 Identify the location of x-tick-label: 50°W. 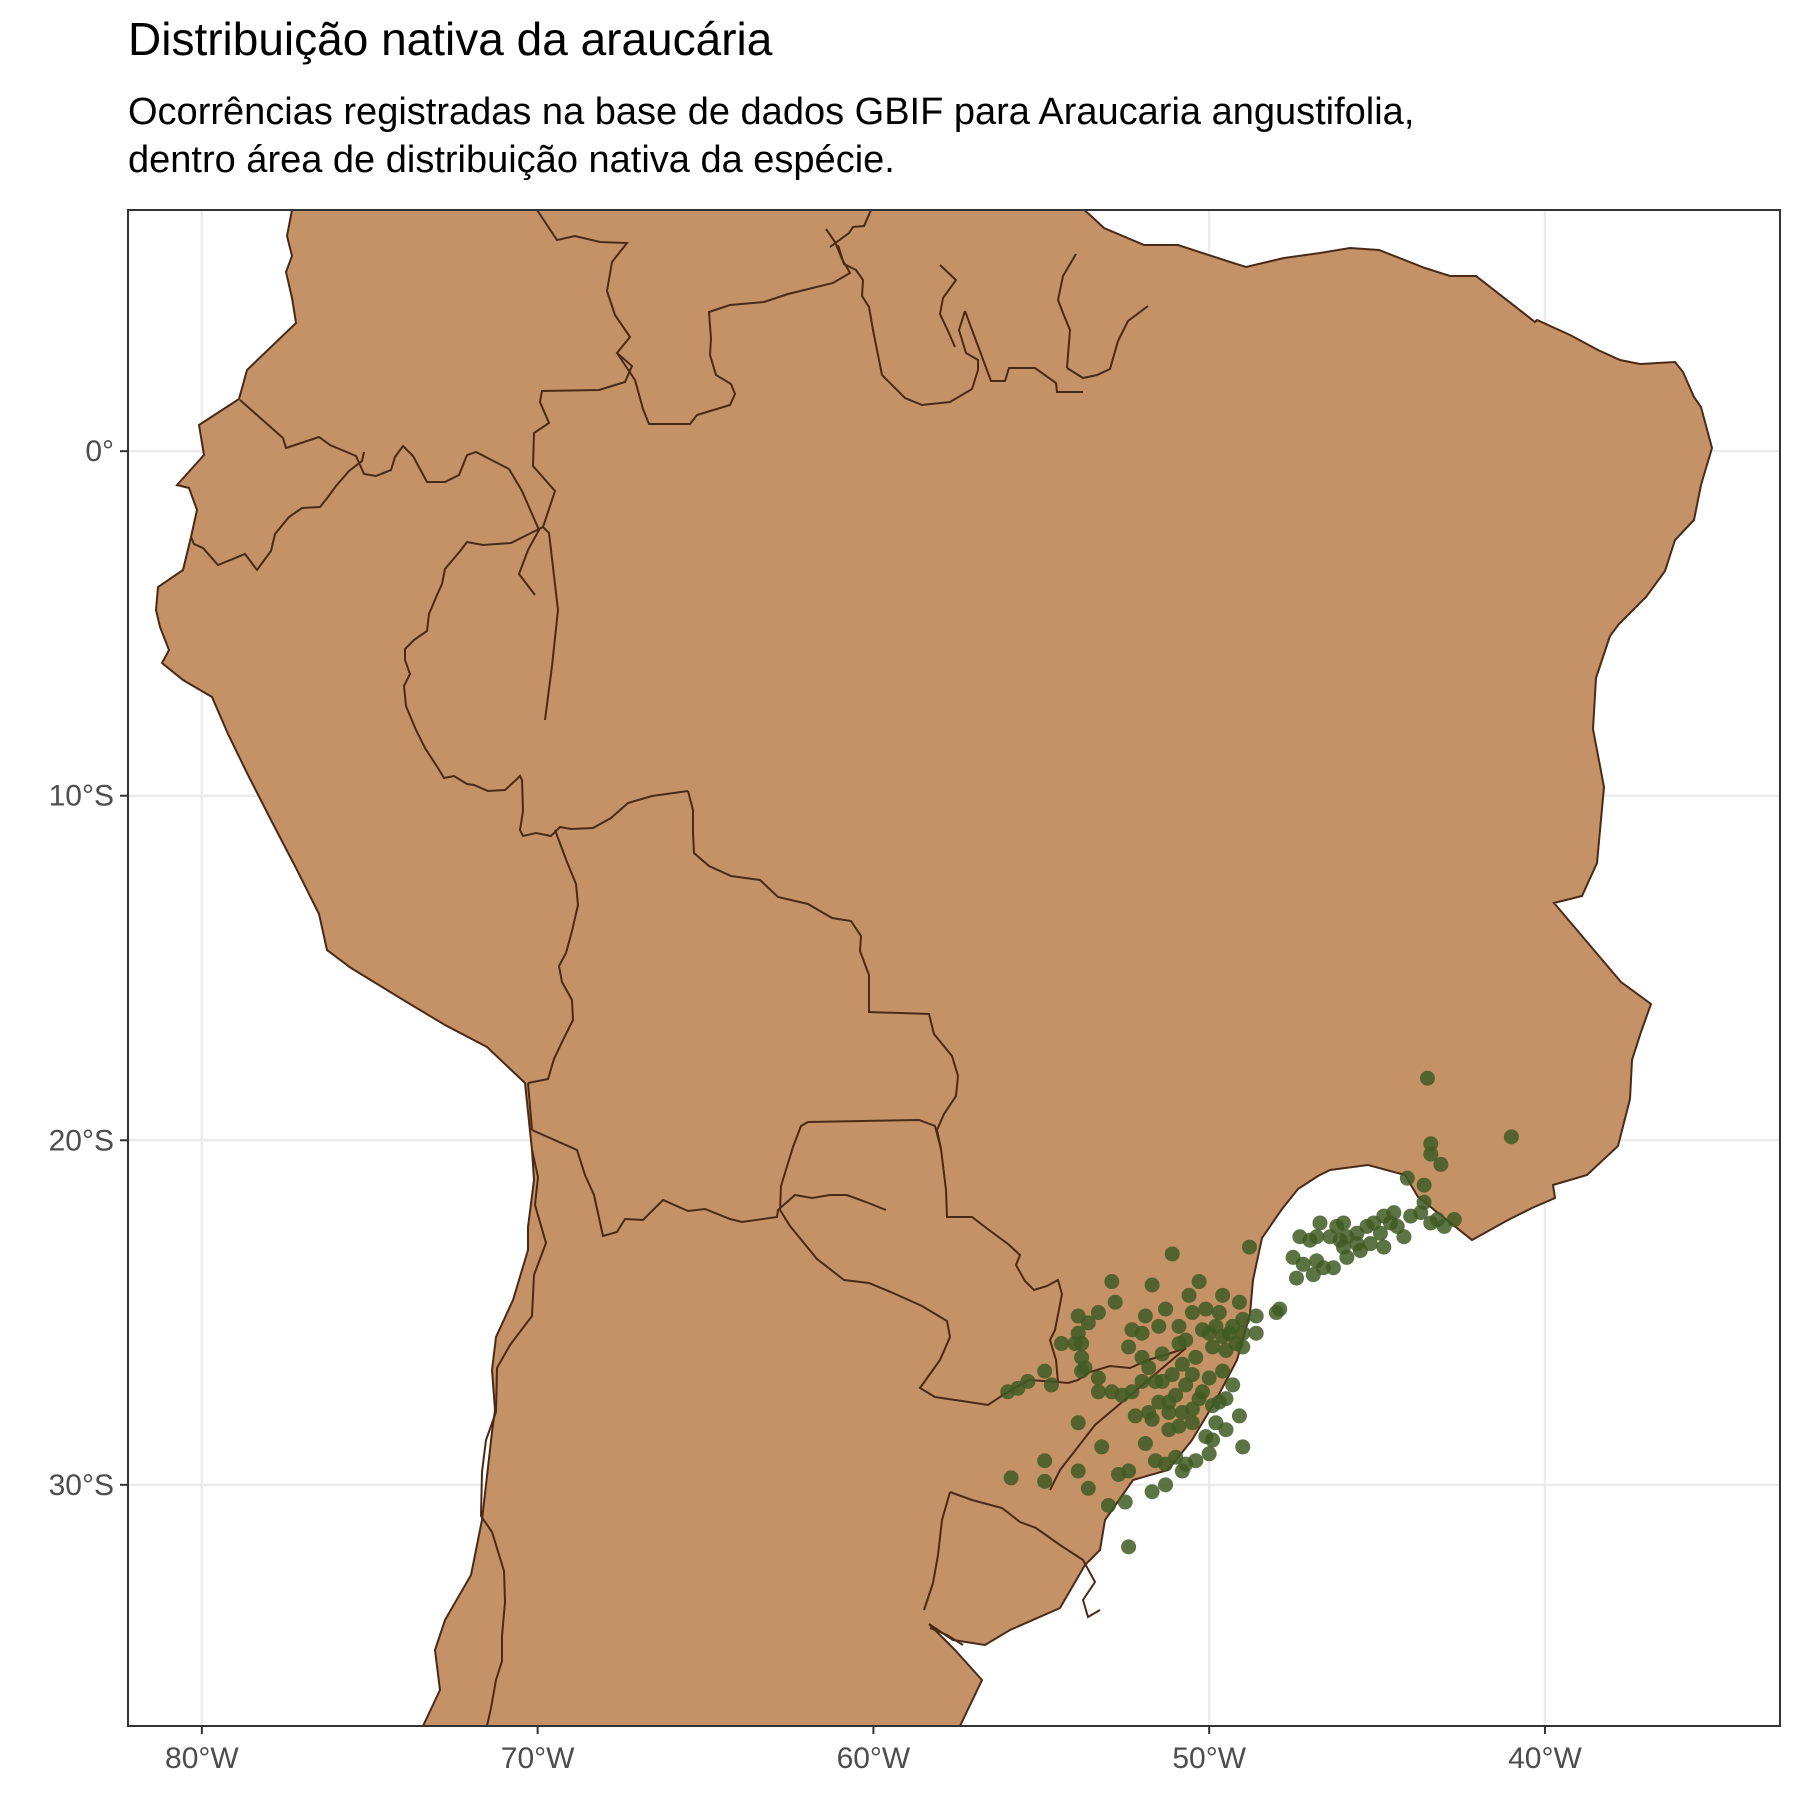
(1209, 1758).